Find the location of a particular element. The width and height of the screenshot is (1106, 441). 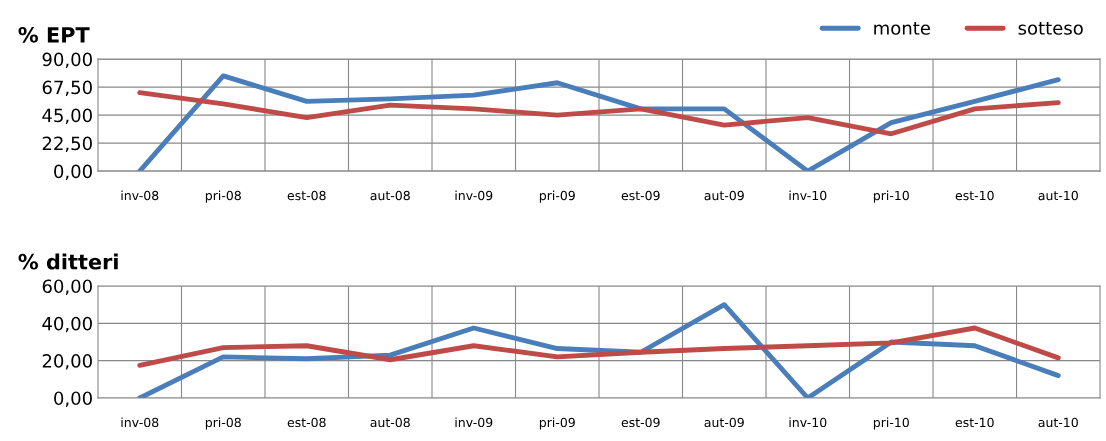

y-tick-label: 60,00 is located at coordinates (67, 287).